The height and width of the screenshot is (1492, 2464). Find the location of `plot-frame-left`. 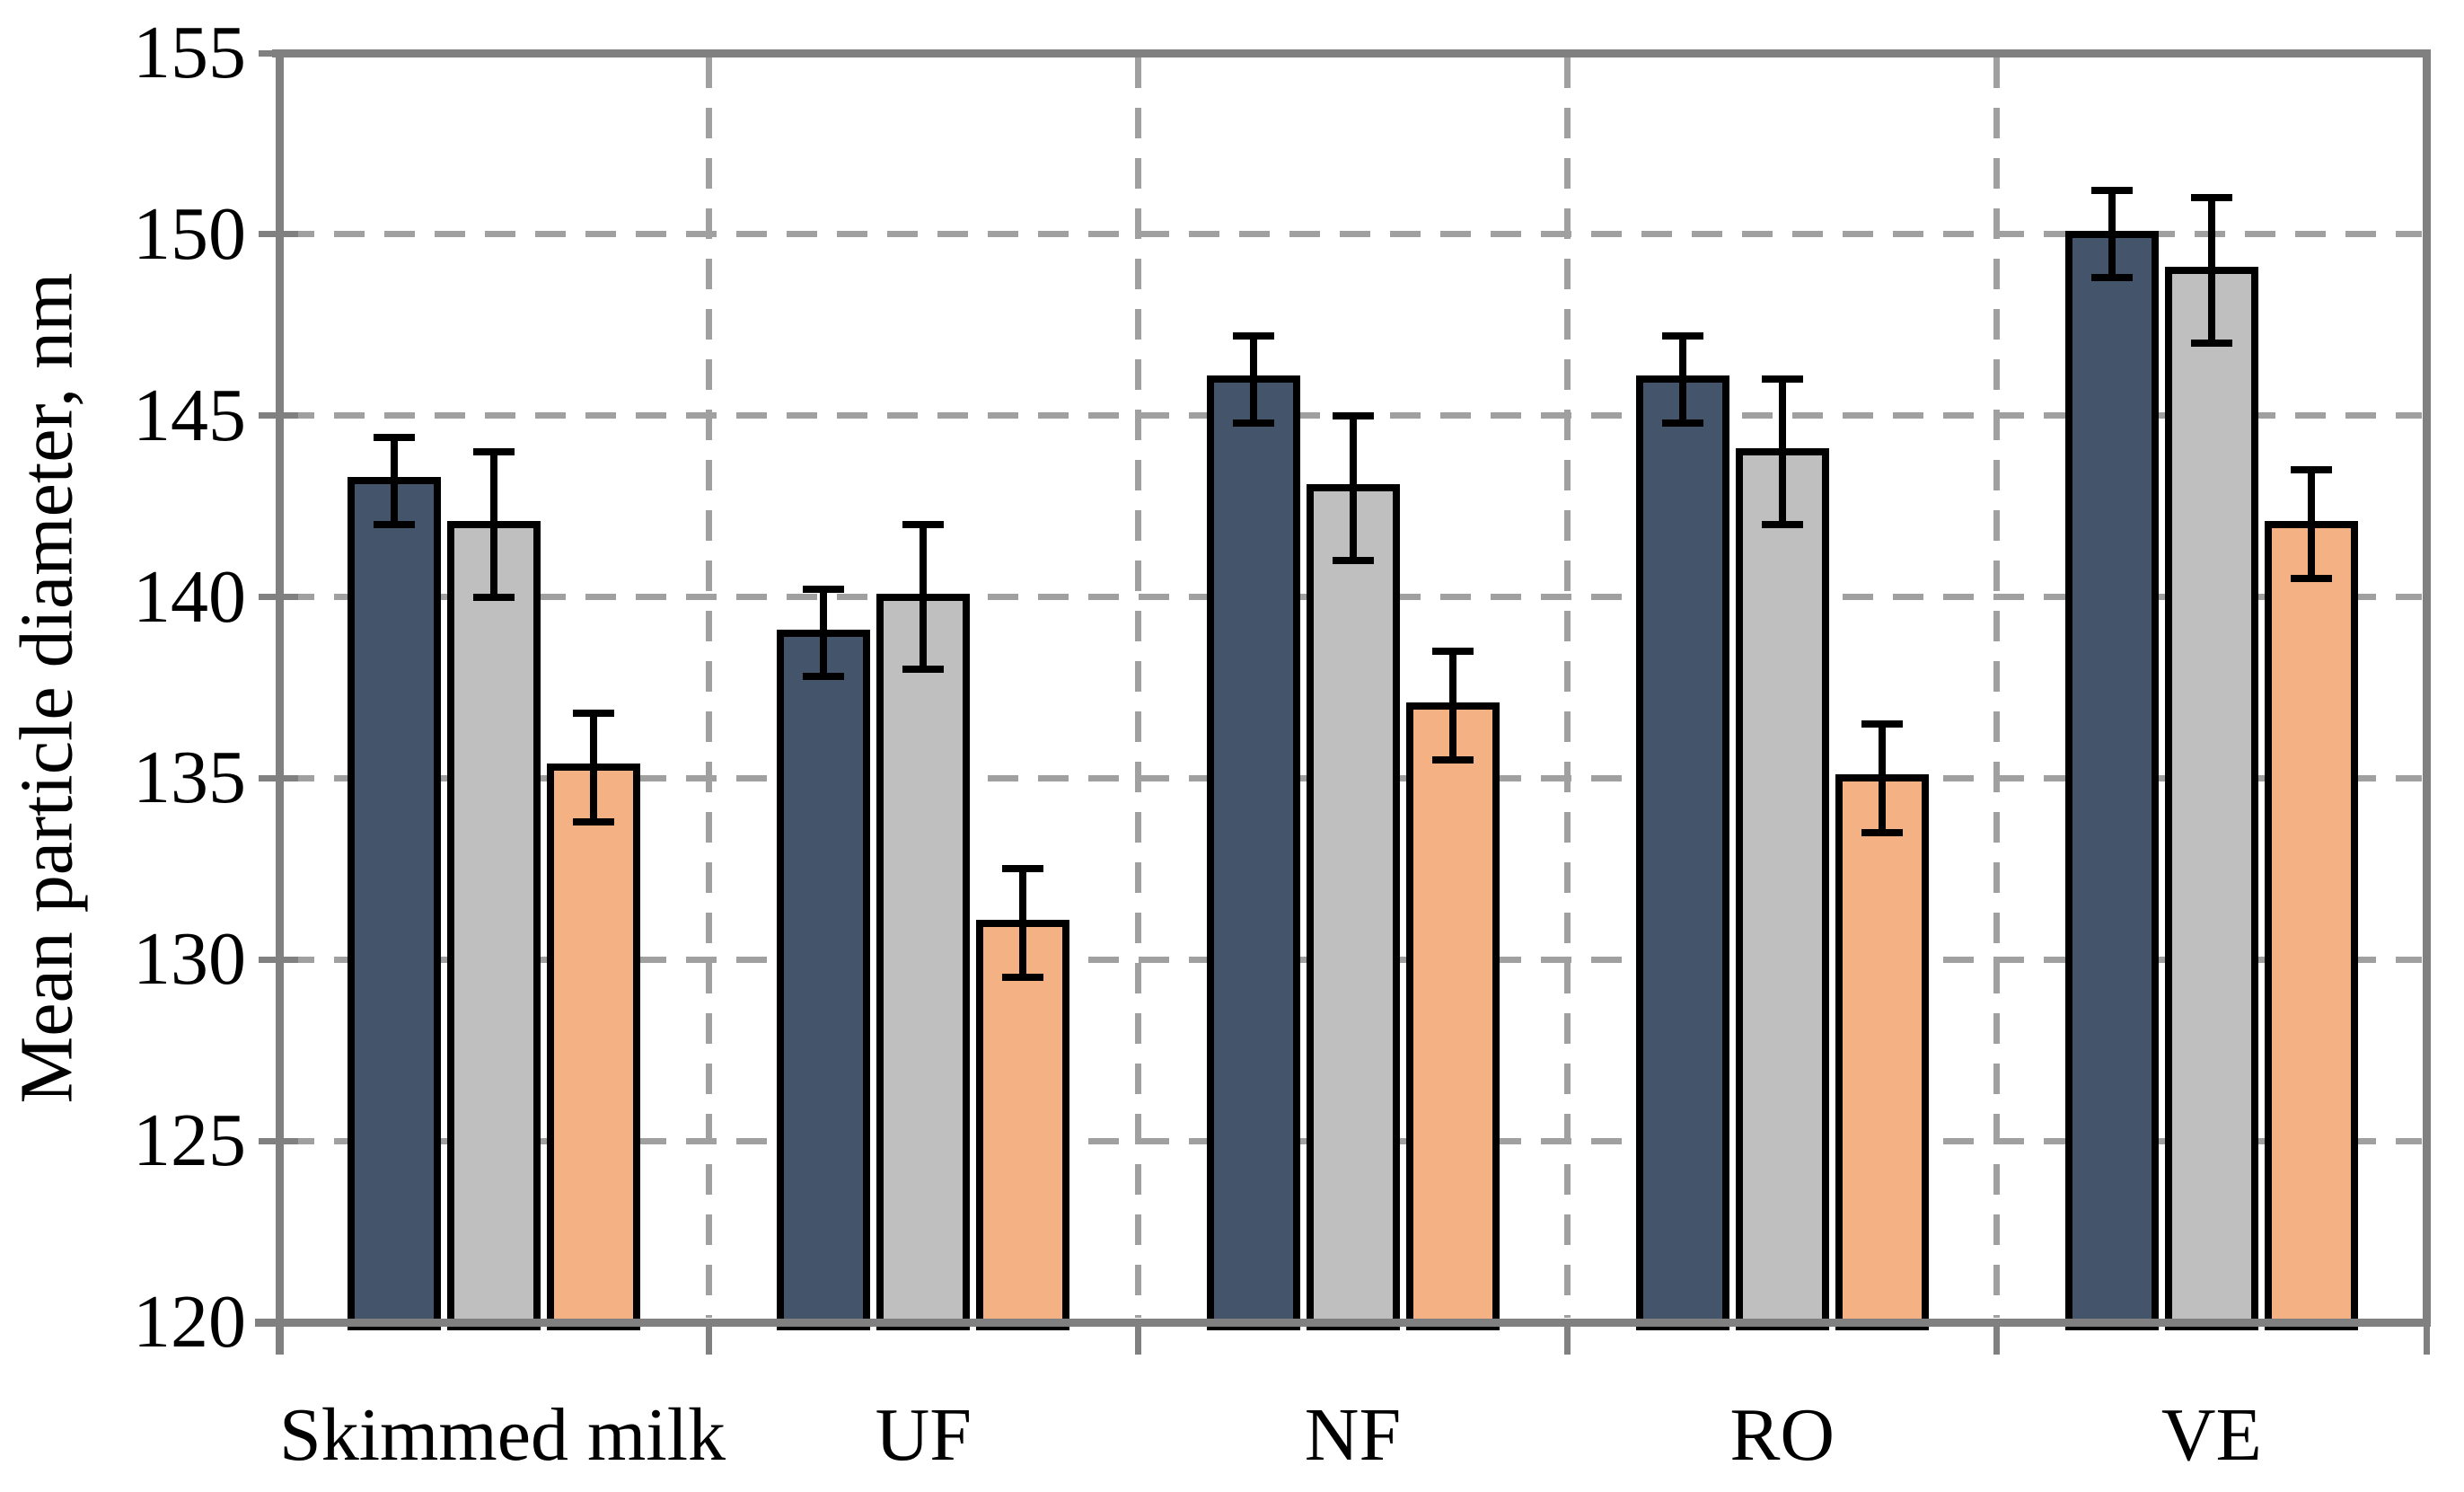

plot-frame-left is located at coordinates (280, 702).